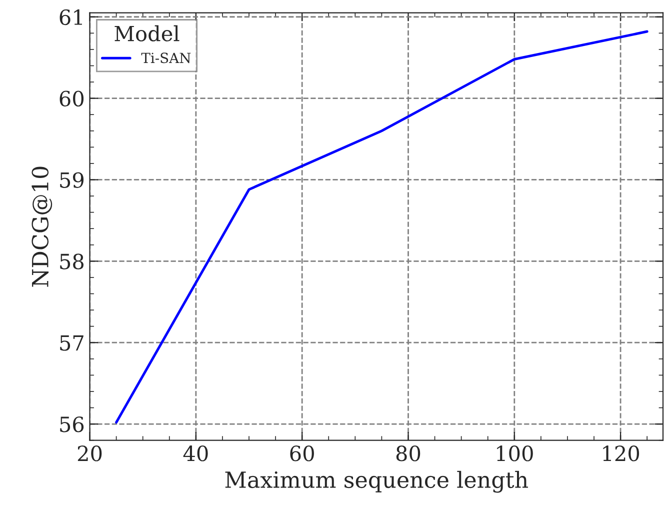  I want to click on x-tick-label: 40, so click(195, 454).